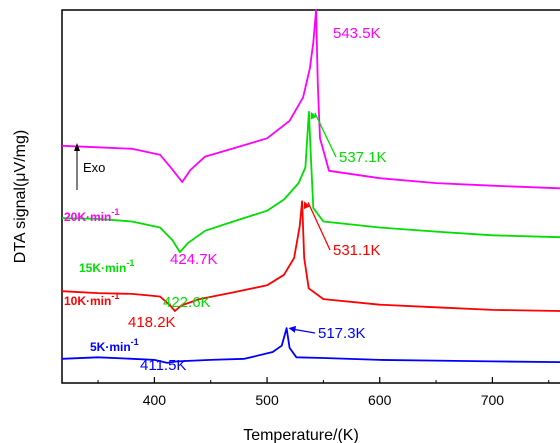  What do you see at coordinates (94, 167) in the screenshot?
I see `exo-label: Exo` at bounding box center [94, 167].